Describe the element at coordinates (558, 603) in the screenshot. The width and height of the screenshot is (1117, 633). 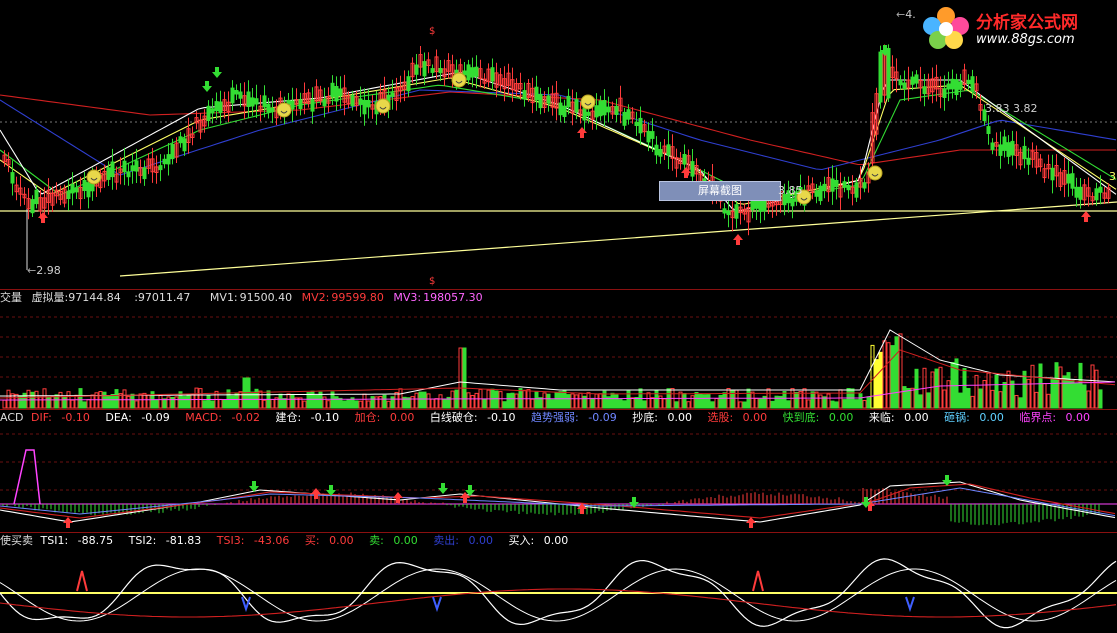
I see `tsi3-line` at that location.